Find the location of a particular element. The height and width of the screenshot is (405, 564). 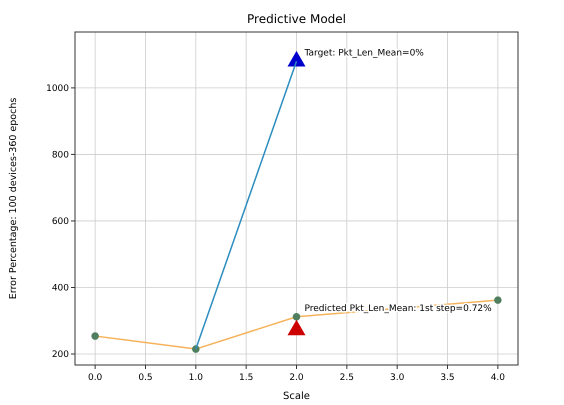

x-tick-label: 2.5 is located at coordinates (347, 378).